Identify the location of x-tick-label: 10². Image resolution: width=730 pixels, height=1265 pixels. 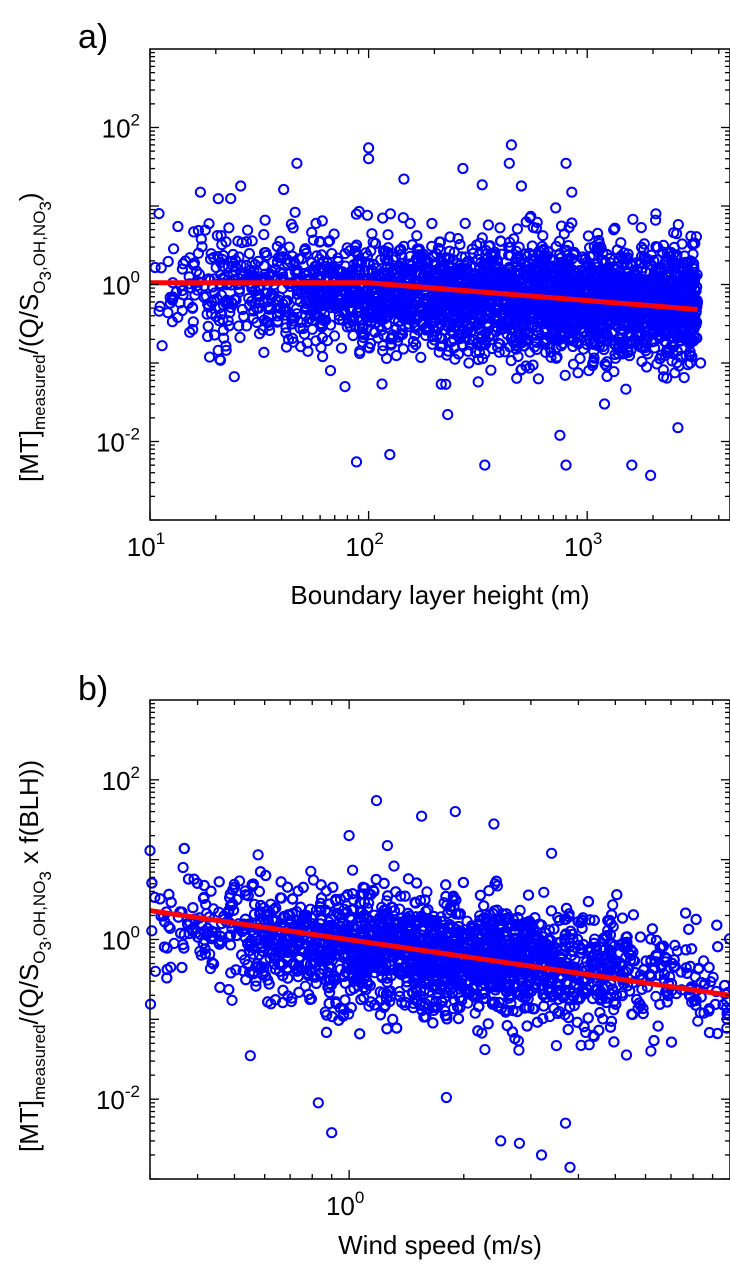
(364, 545).